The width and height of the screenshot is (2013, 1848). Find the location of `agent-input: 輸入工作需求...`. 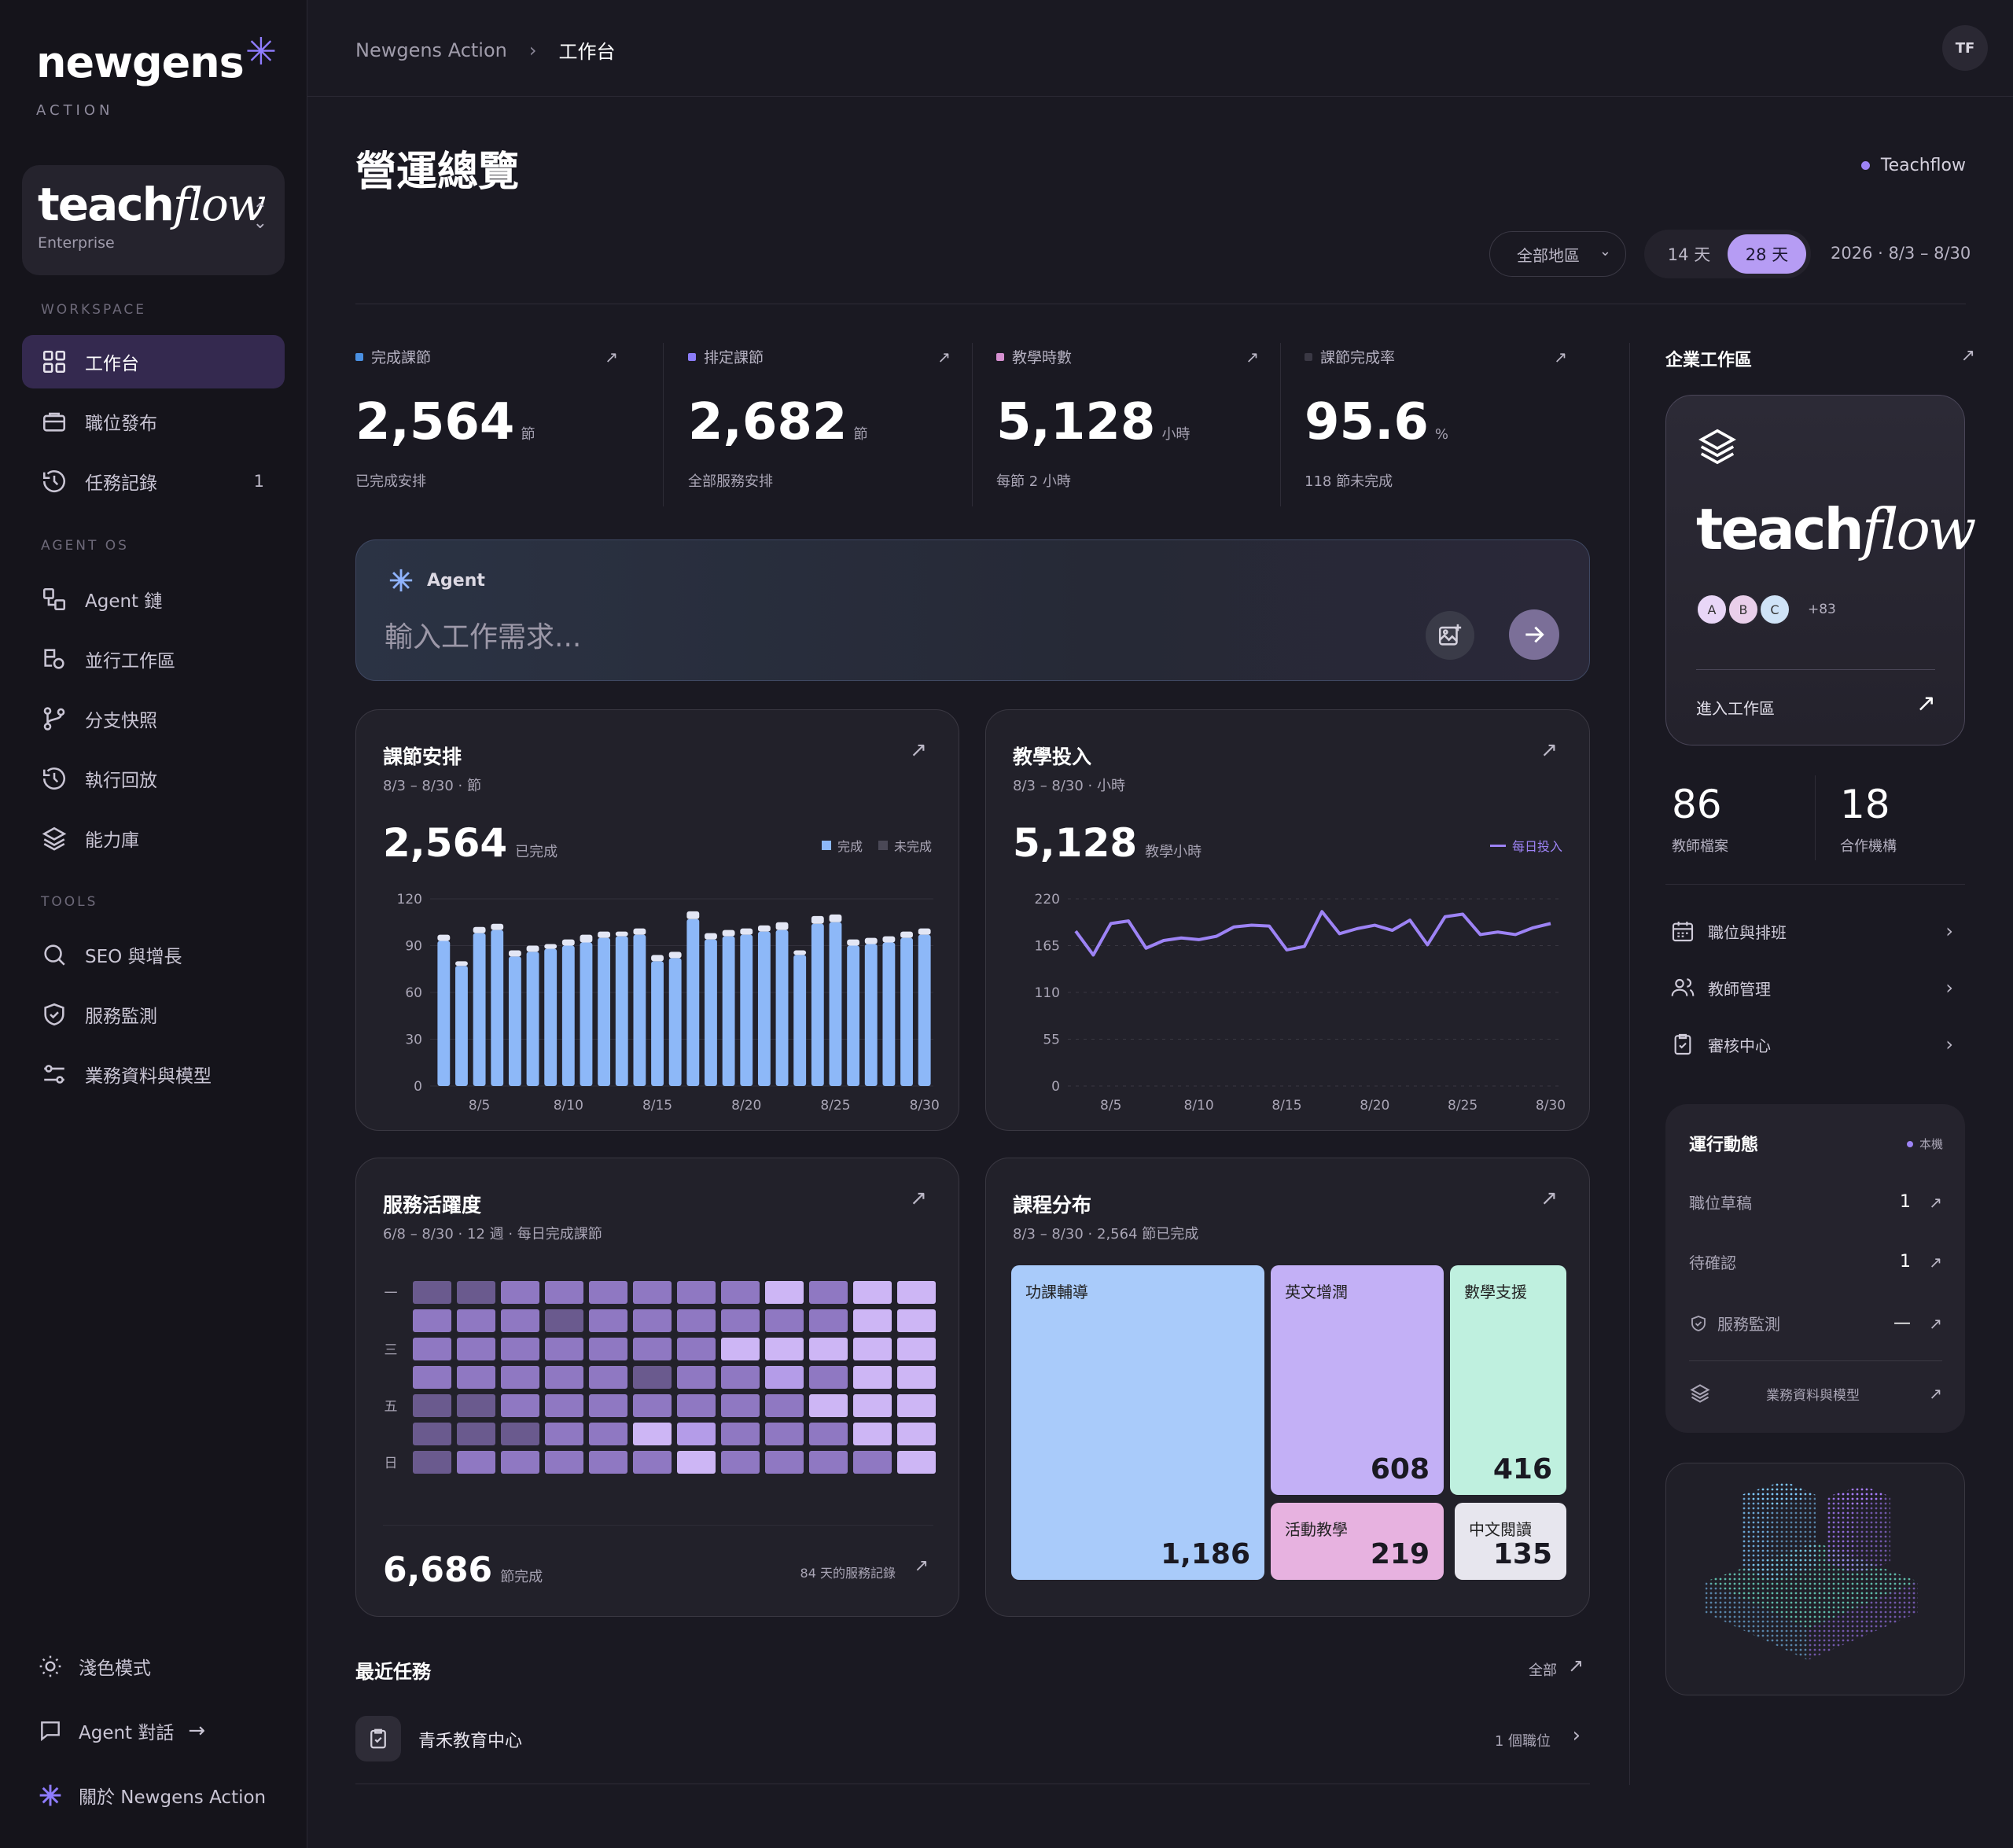

agent-input: 輸入工作需求... is located at coordinates (483, 637).